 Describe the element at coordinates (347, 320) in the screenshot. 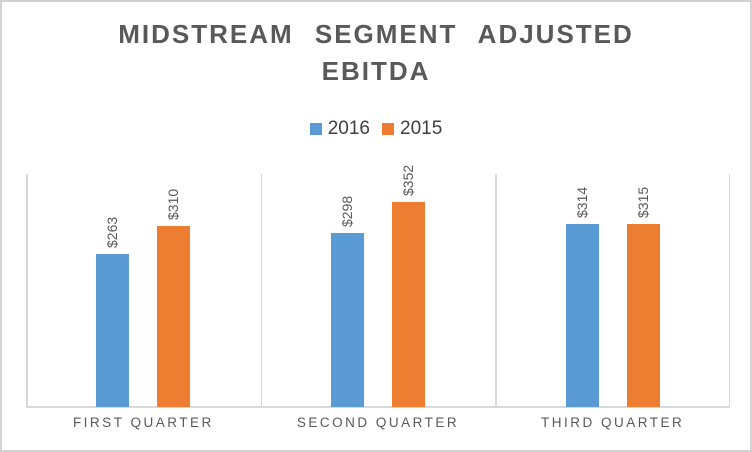

I see `bar-2016-second-quarter` at that location.